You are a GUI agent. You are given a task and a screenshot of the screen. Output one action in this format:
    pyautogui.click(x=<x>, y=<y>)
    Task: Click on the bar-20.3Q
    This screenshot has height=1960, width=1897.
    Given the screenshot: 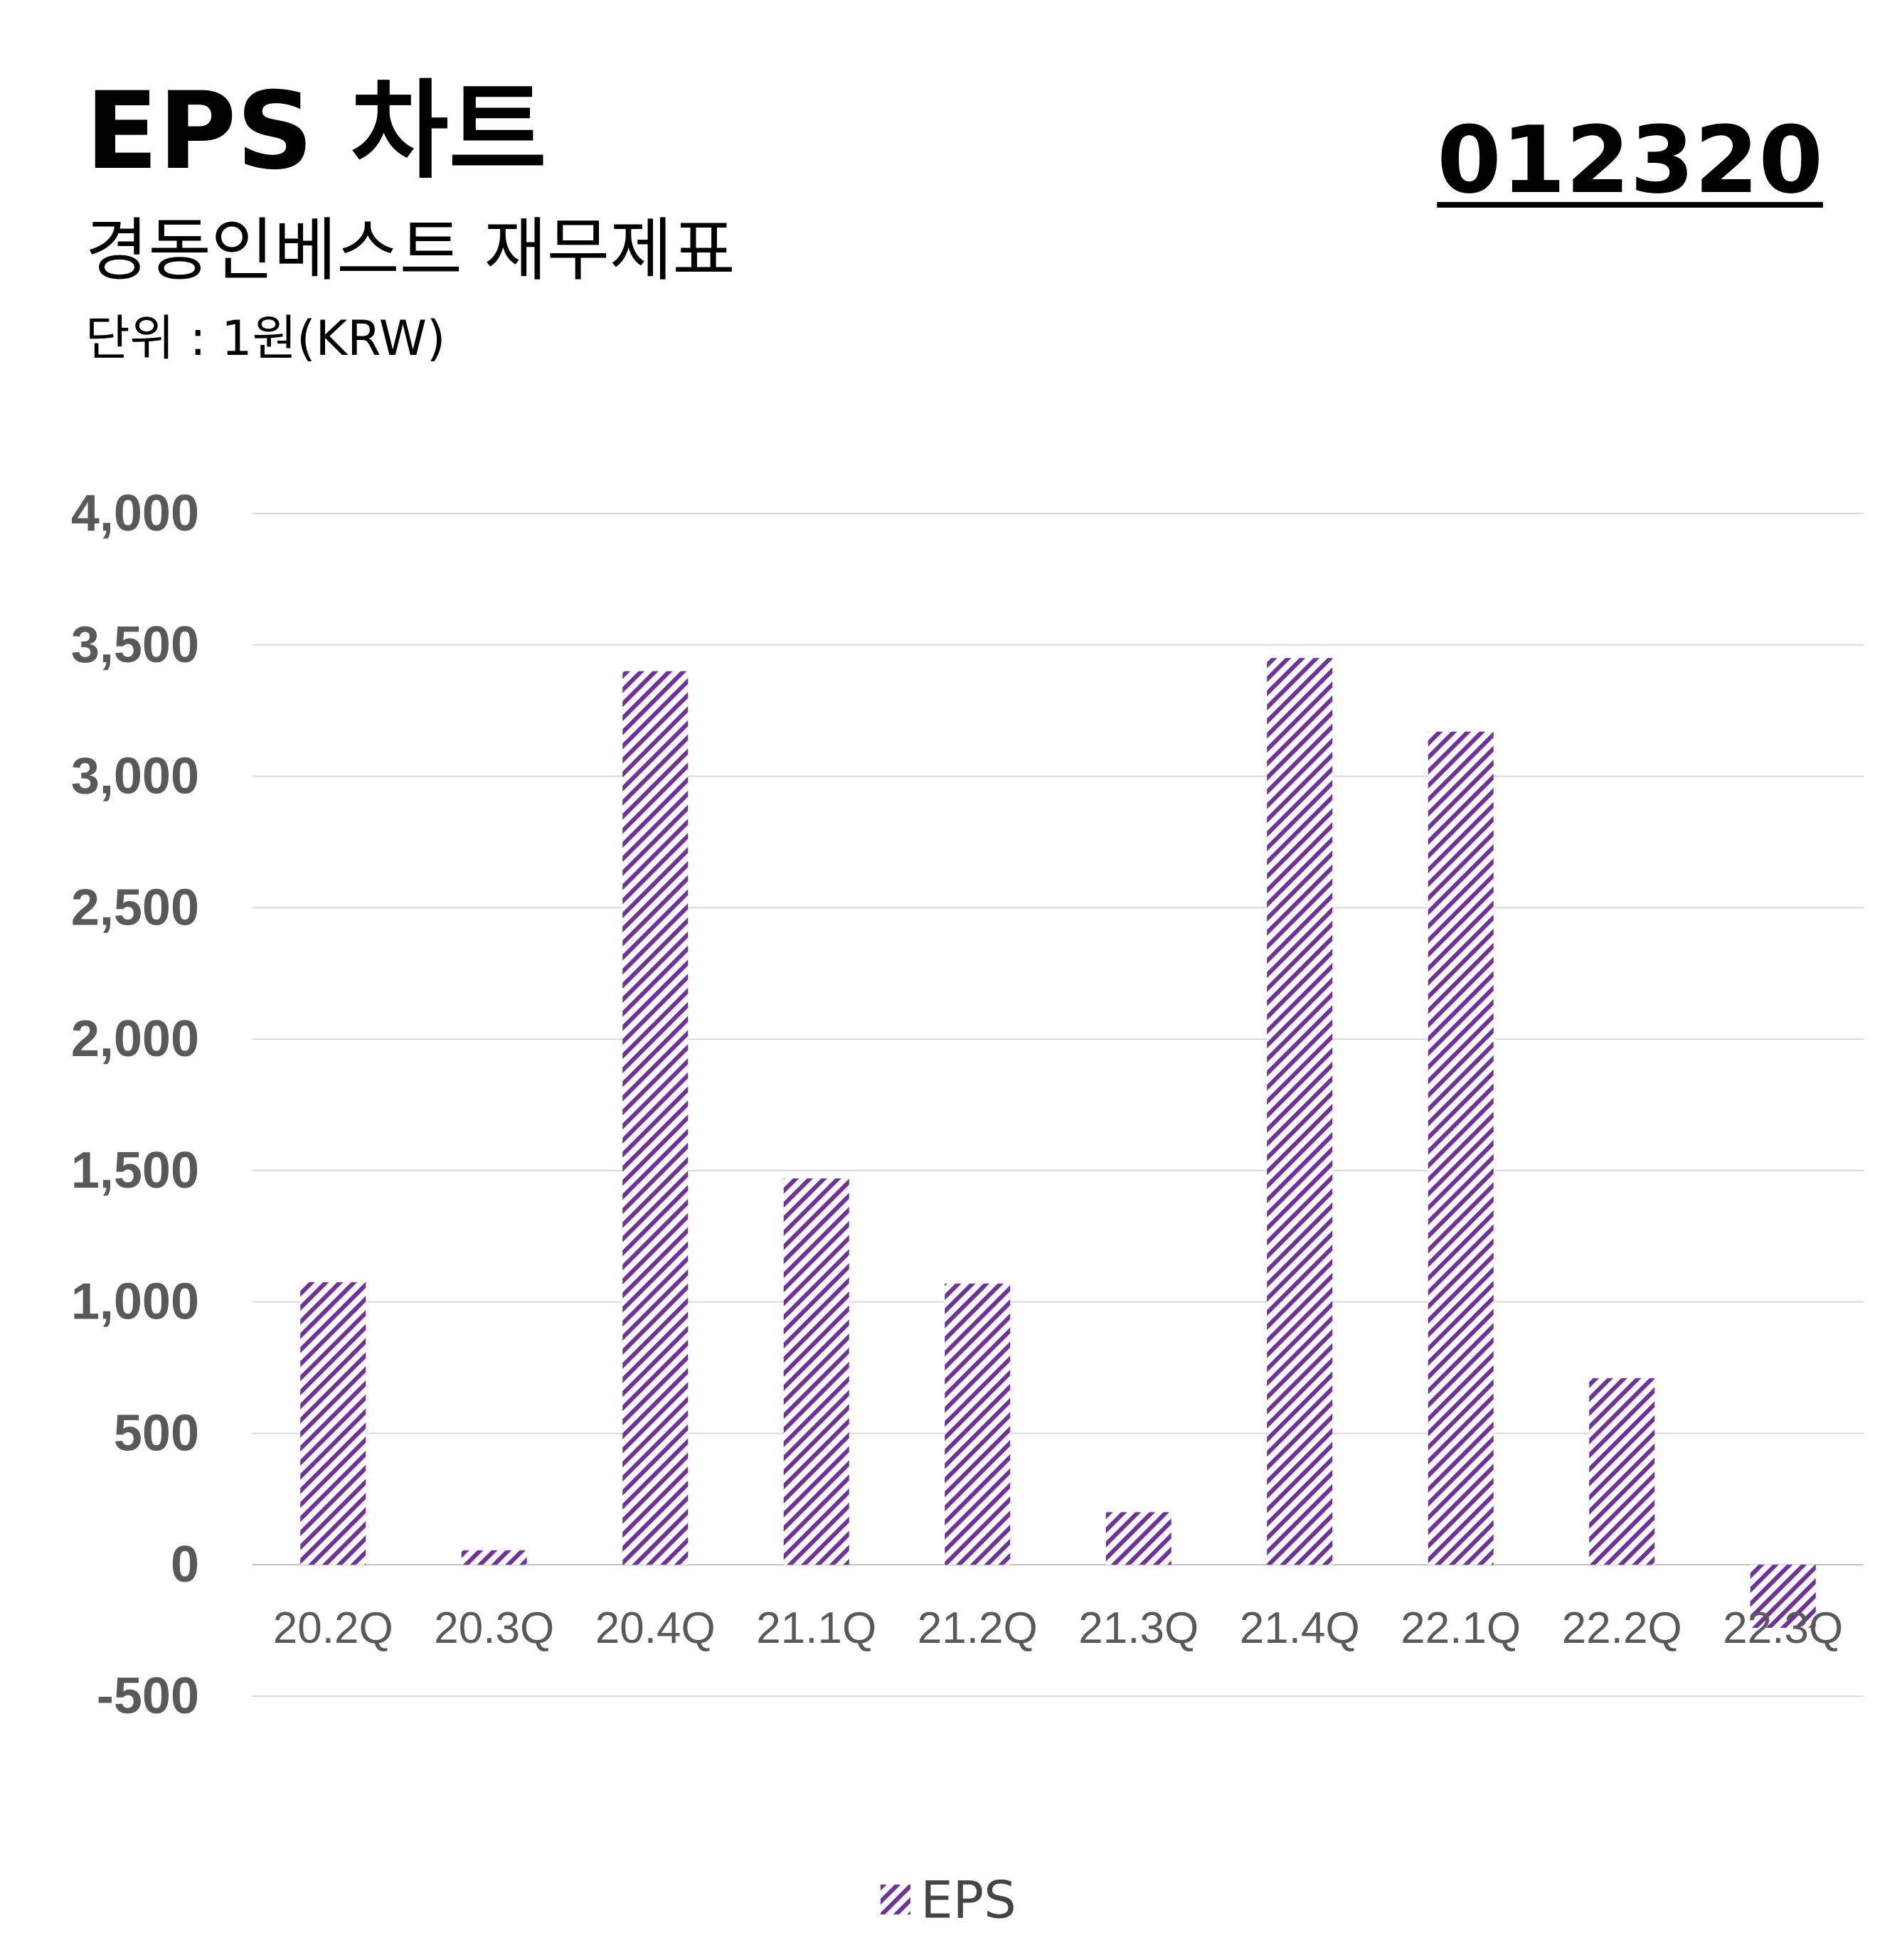 What is the action you would take?
    pyautogui.click(x=494, y=1557)
    